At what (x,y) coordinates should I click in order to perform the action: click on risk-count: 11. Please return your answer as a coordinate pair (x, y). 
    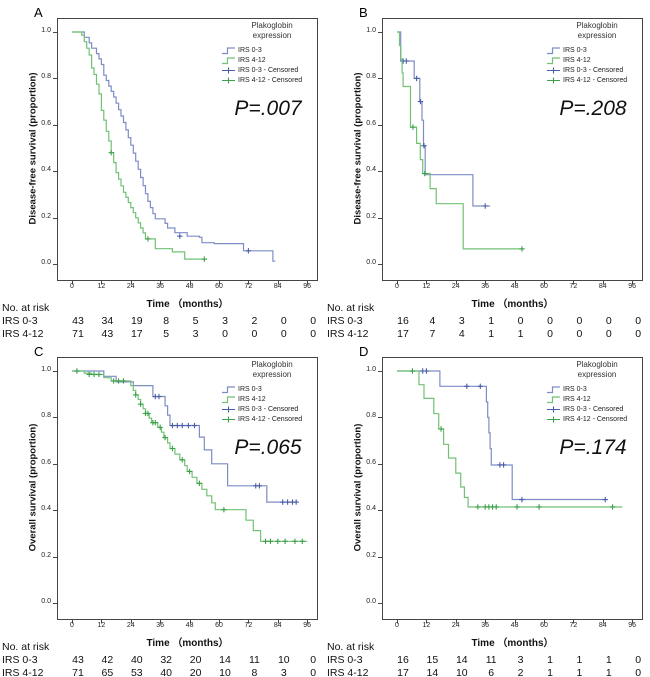
    Looking at the image, I should click on (254, 660).